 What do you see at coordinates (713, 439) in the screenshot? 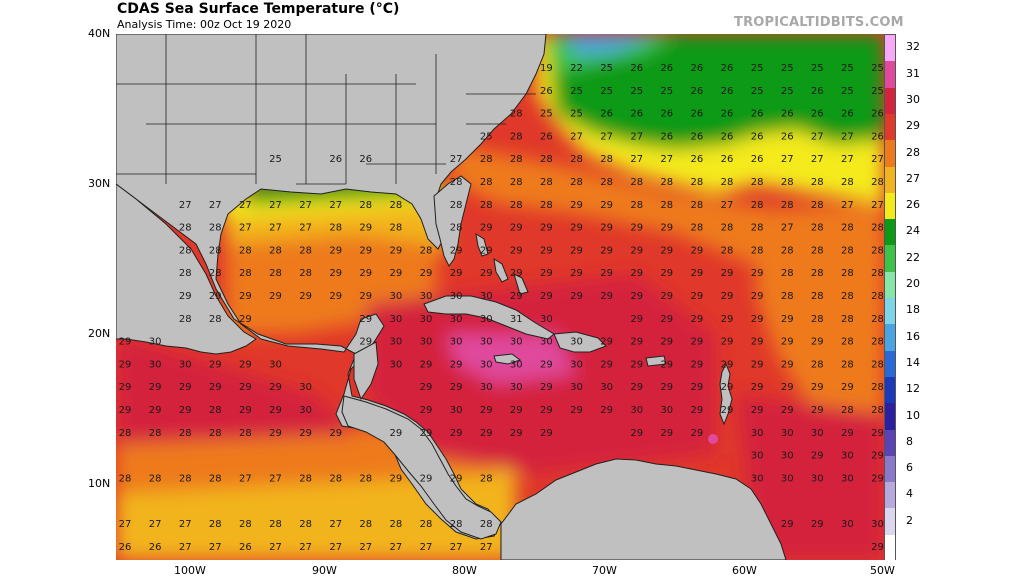
I see `hot-spot` at bounding box center [713, 439].